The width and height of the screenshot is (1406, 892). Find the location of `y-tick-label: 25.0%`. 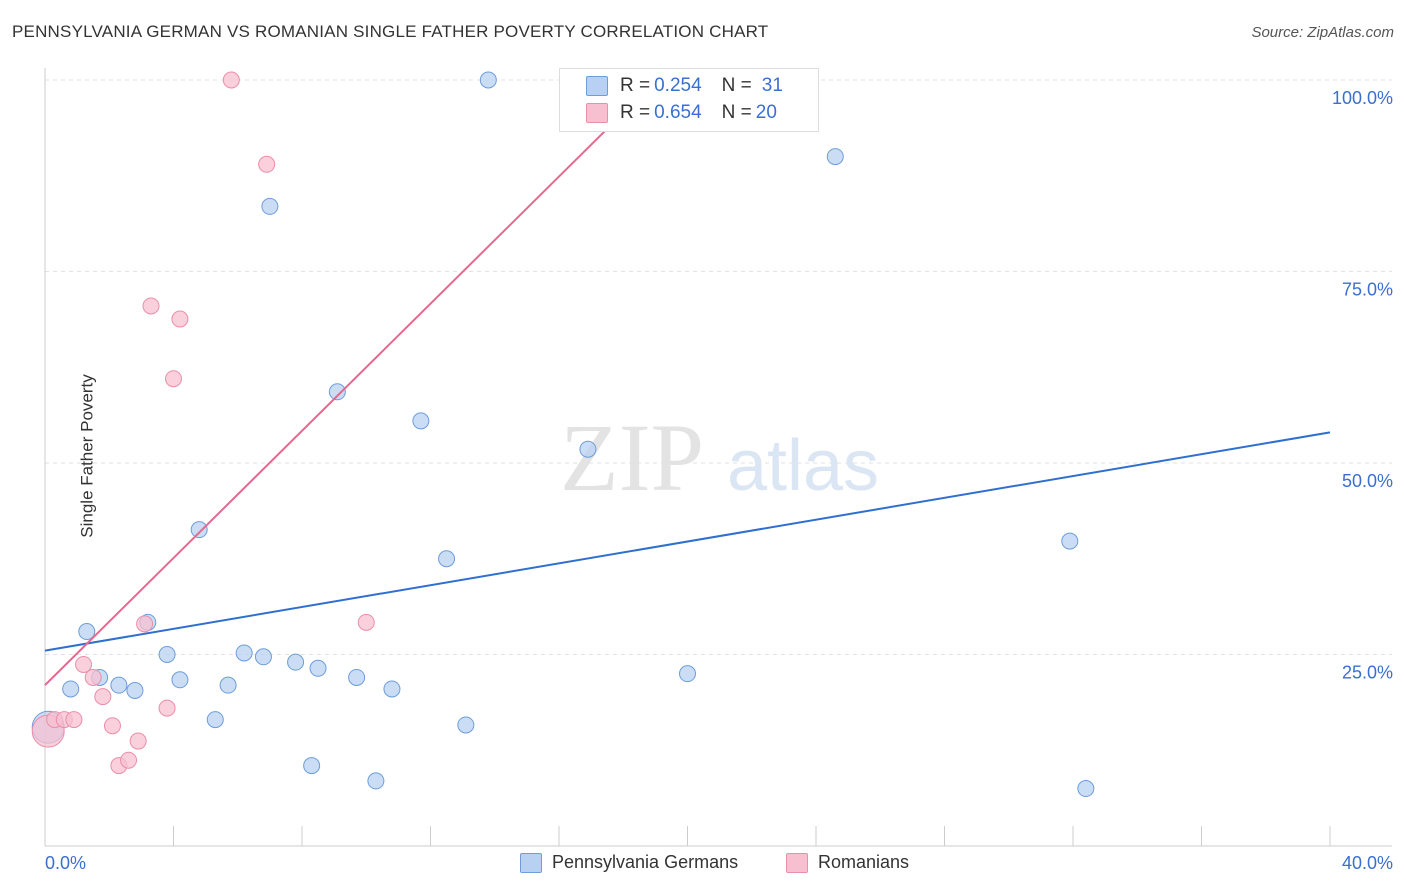

y-tick-label: 25.0% is located at coordinates (1367, 673).